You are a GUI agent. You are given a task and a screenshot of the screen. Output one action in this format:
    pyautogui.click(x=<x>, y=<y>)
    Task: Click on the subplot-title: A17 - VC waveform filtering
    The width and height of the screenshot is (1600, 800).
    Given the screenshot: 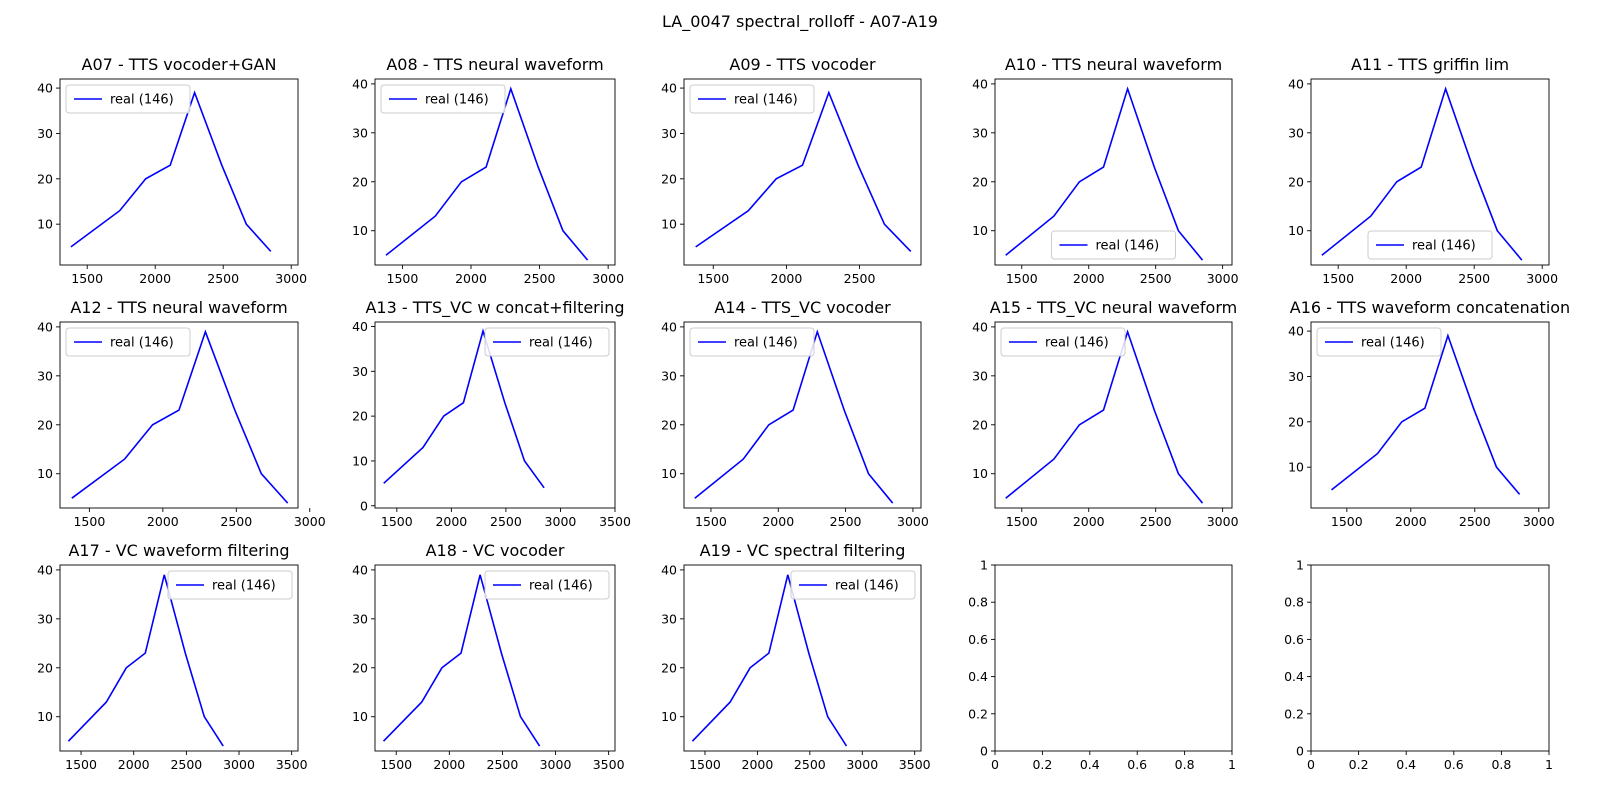 What is the action you would take?
    pyautogui.click(x=178, y=550)
    